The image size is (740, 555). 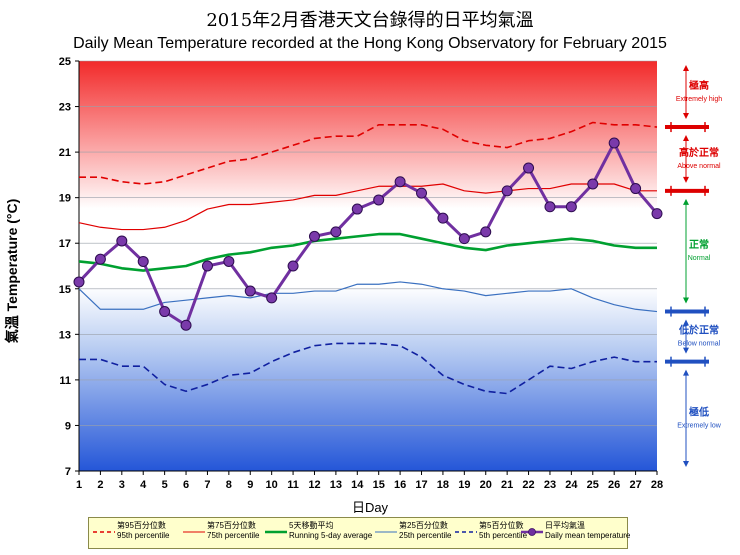 I want to click on legend-label-zh: 第75百分位數, so click(x=231, y=525).